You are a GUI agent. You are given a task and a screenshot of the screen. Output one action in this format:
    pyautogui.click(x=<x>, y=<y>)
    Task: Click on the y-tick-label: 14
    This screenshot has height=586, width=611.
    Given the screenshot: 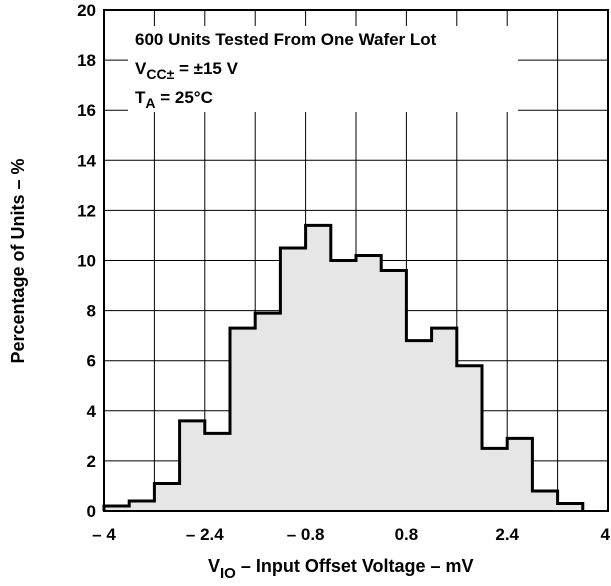 What is the action you would take?
    pyautogui.click(x=86, y=160)
    